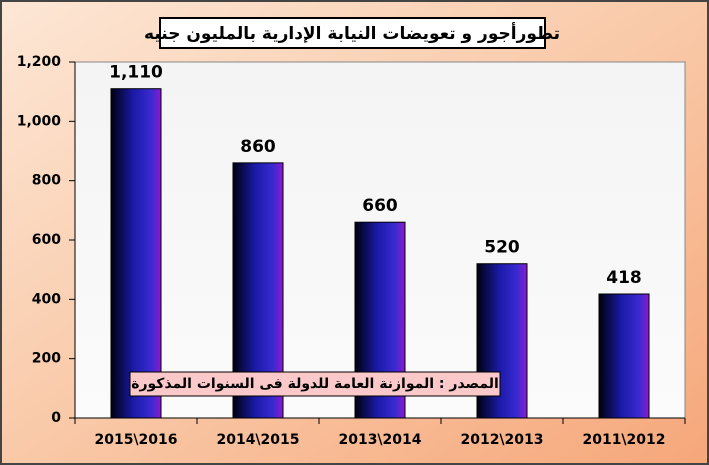 The image size is (709, 465). I want to click on x-tick-label: 2012\2013, so click(501, 440).